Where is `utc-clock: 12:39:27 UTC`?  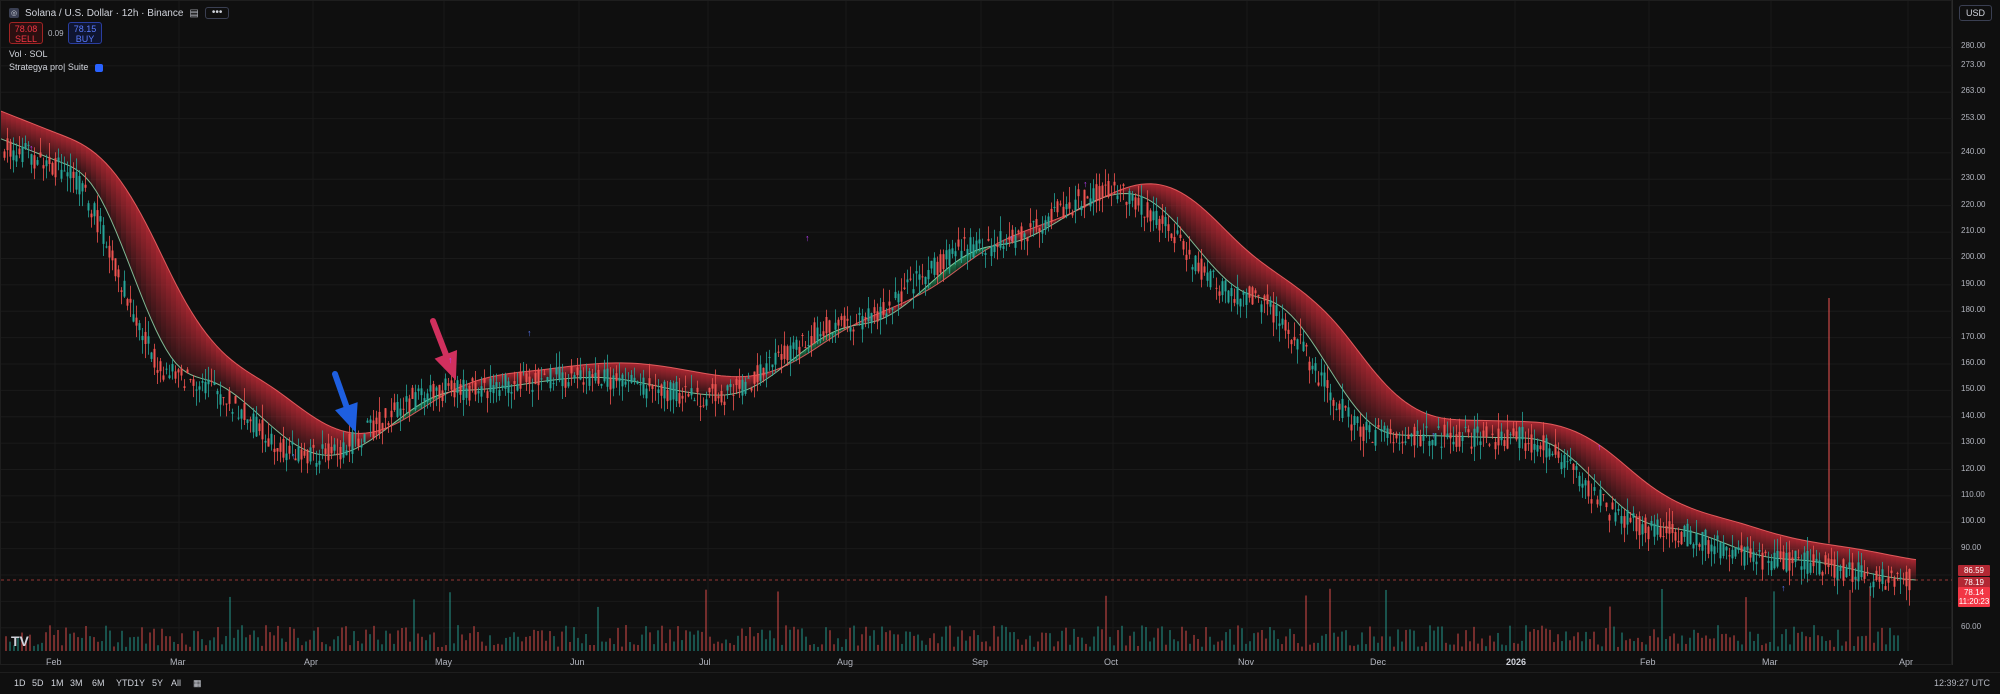
utc-clock: 12:39:27 UTC is located at coordinates (1961, 683).